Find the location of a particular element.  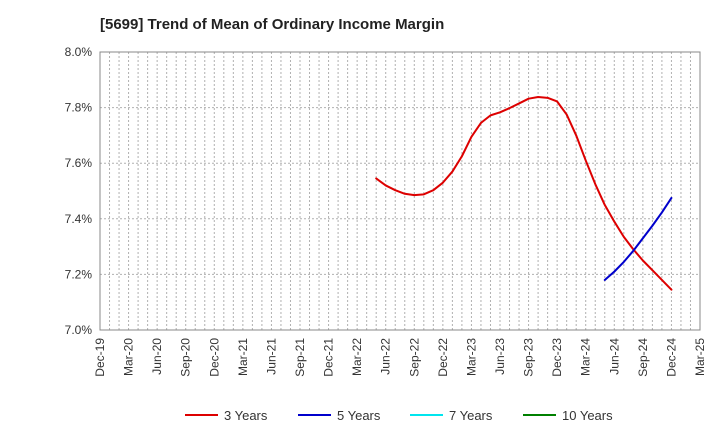

x-tick-label: Mar-22 is located at coordinates (357, 357).